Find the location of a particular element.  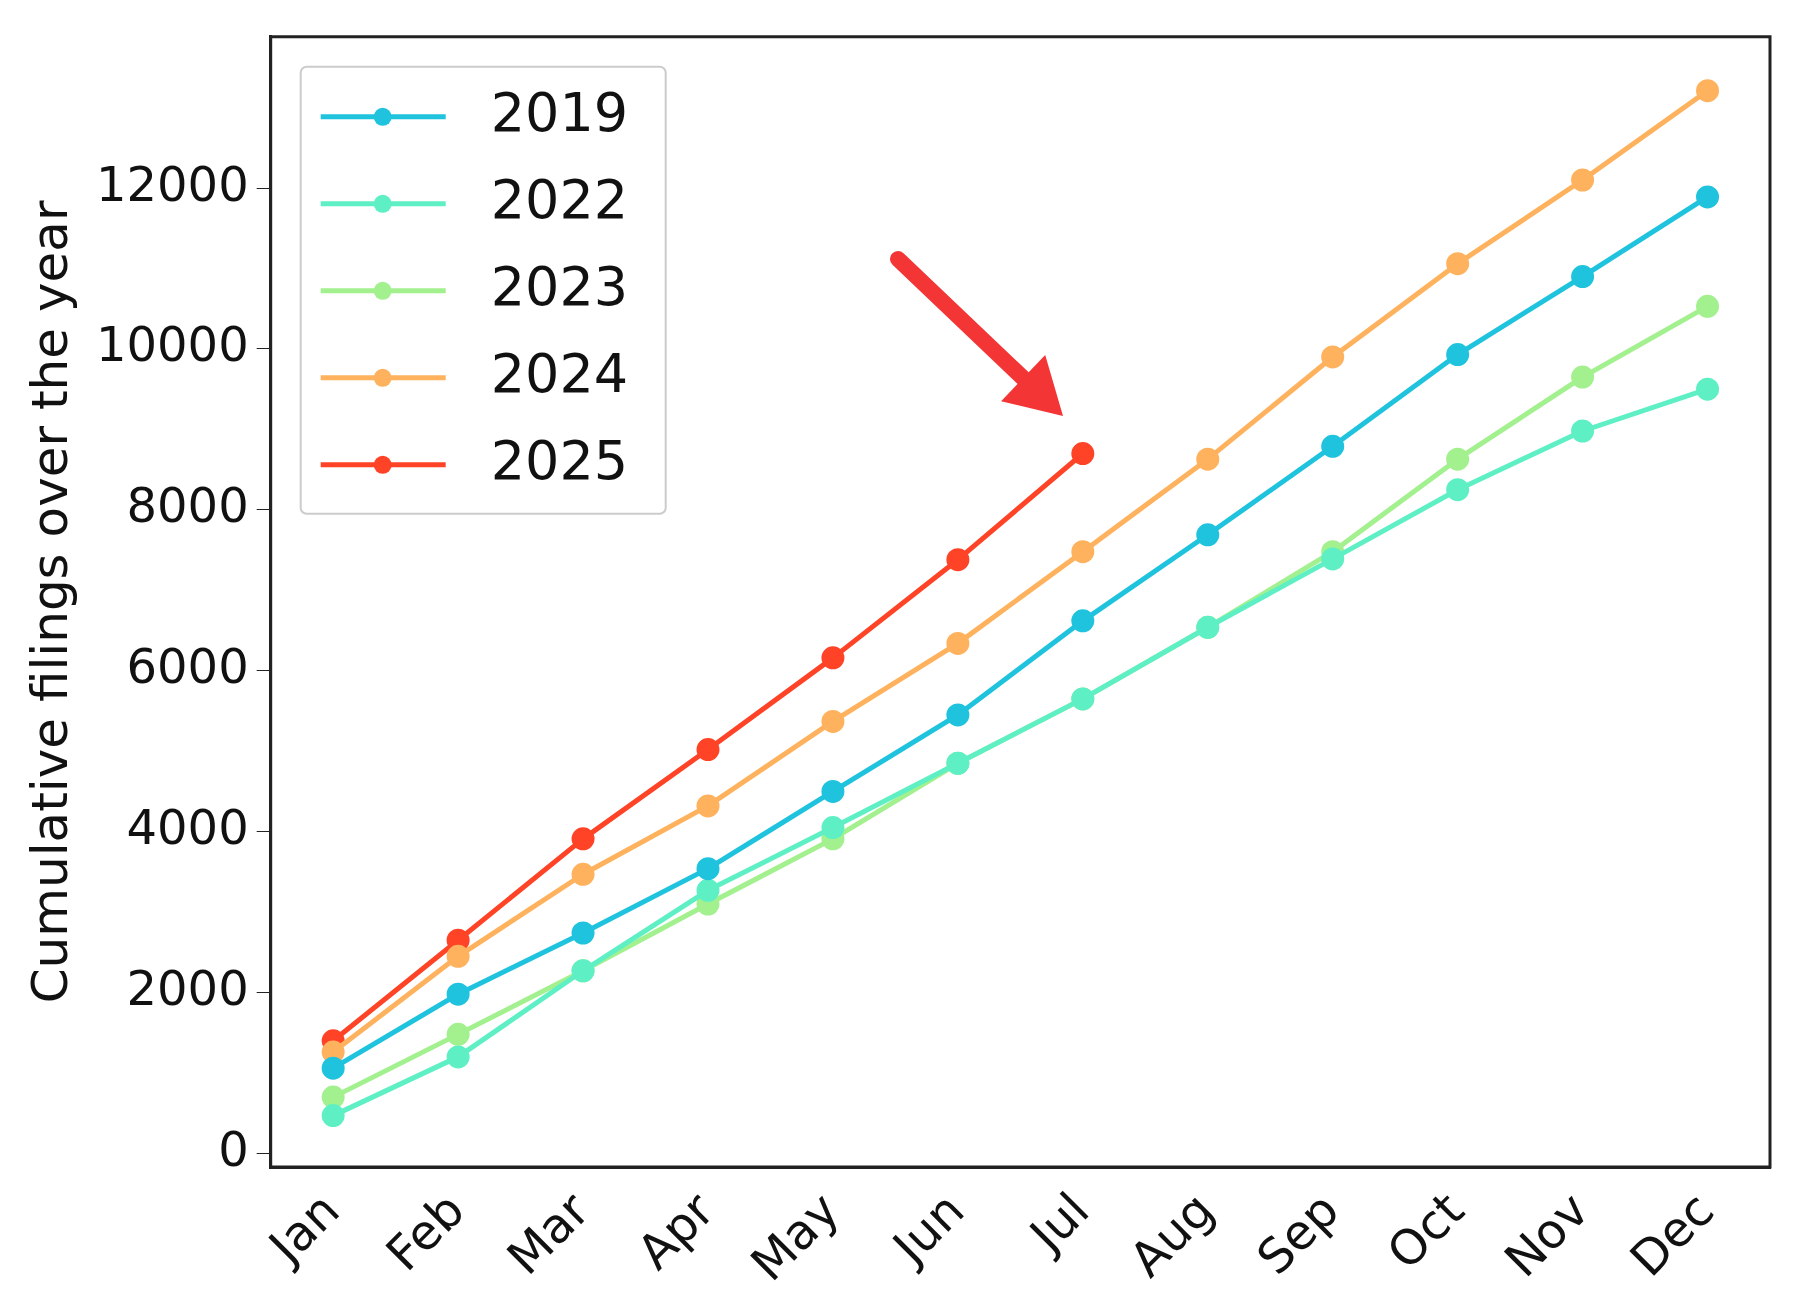

legend-label: 2022 is located at coordinates (559, 199).